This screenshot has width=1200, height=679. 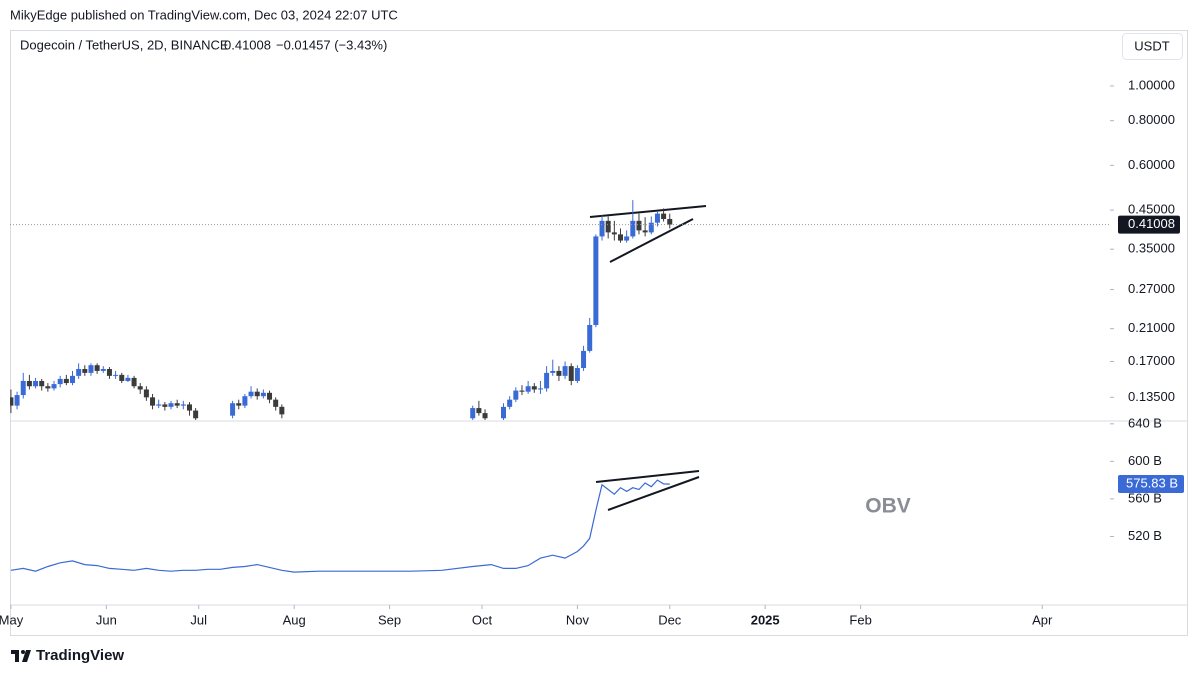 What do you see at coordinates (670, 619) in the screenshot?
I see `x-tick-label: Dec` at bounding box center [670, 619].